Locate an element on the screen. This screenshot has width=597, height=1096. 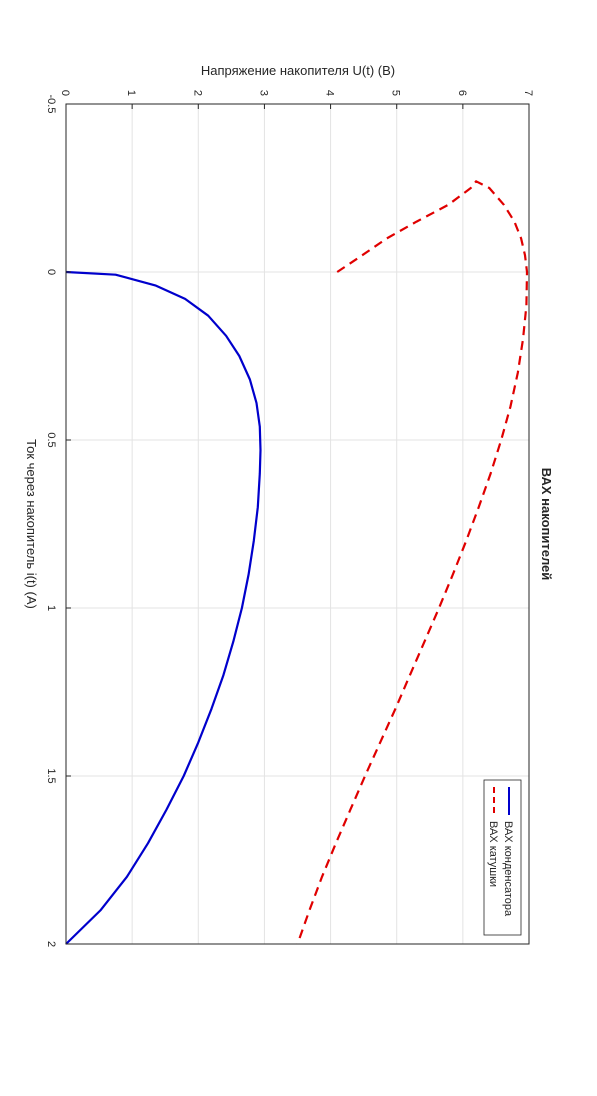
y-tick-label: 4 is located at coordinates (330, 93).